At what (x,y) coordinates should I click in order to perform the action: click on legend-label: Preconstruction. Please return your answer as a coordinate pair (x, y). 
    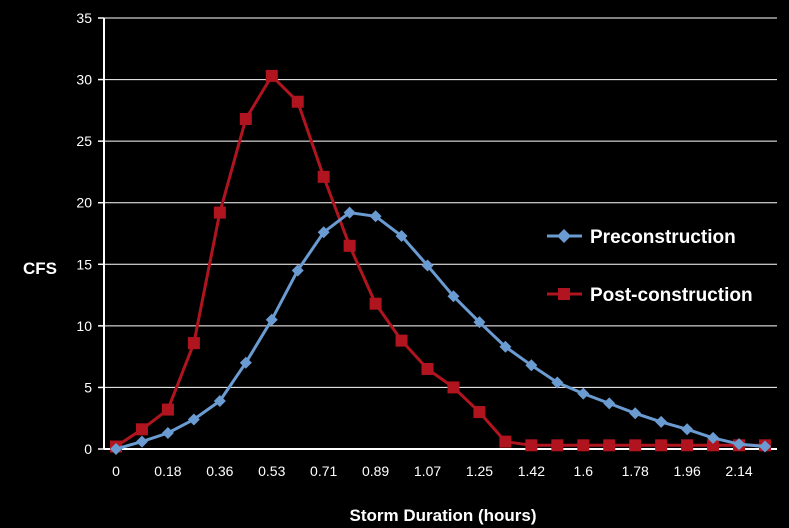
    Looking at the image, I should click on (663, 237).